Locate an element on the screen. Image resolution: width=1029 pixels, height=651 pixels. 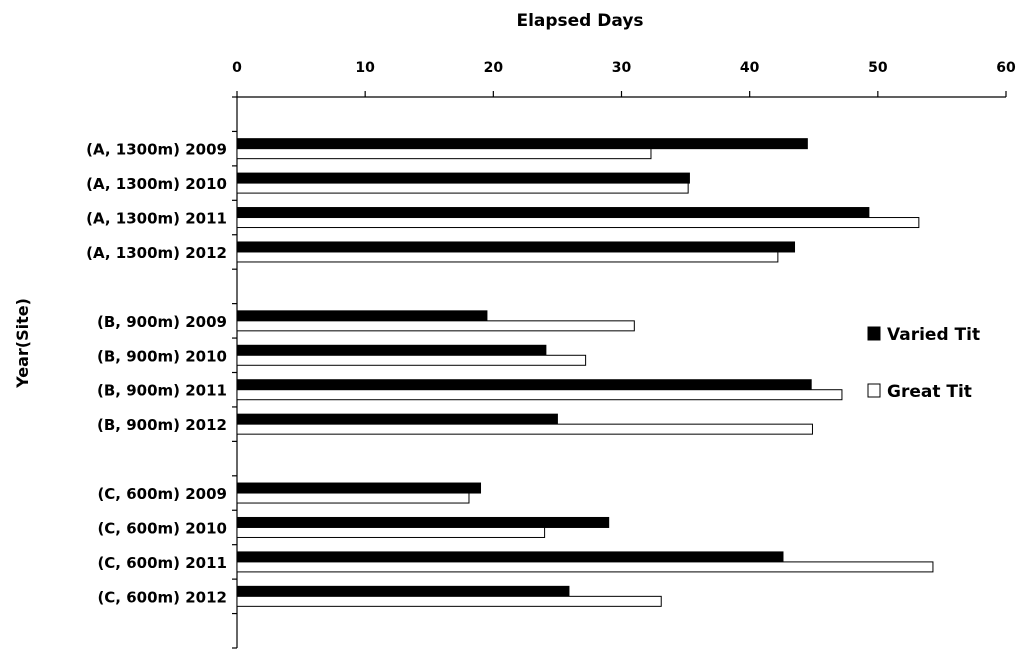
x-tick-label: 50 is located at coordinates (878, 68).